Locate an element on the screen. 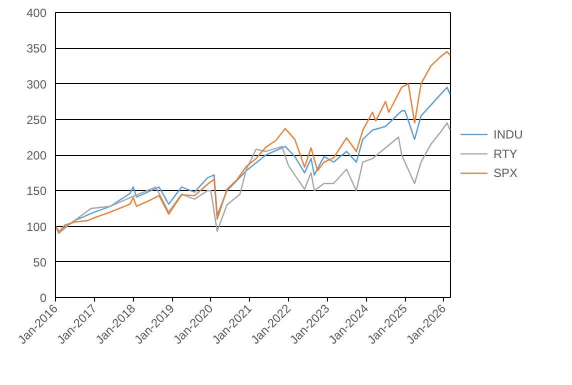 This screenshot has height=385, width=572. y-tick-label: 150 is located at coordinates (36, 191).